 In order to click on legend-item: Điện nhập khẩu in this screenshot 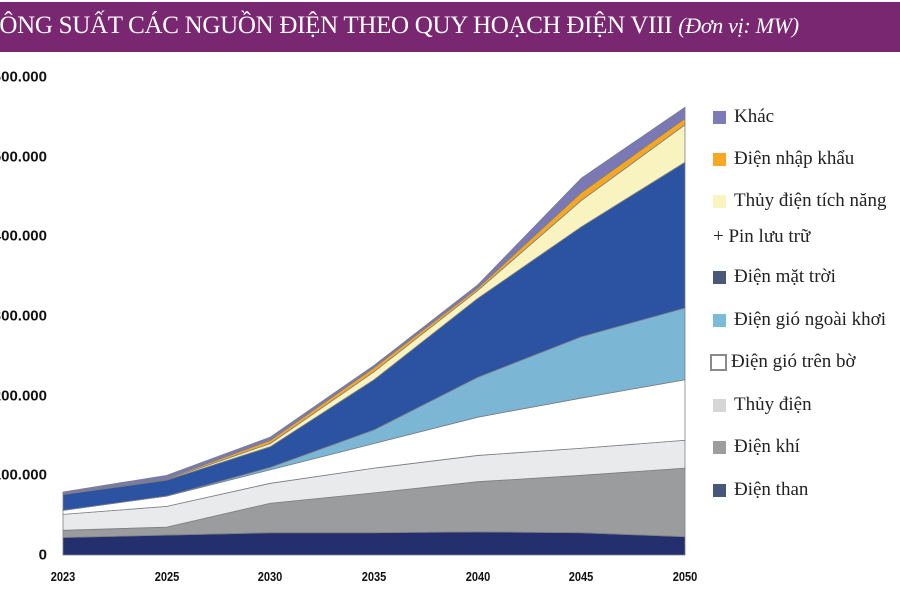, I will do `click(783, 159)`.